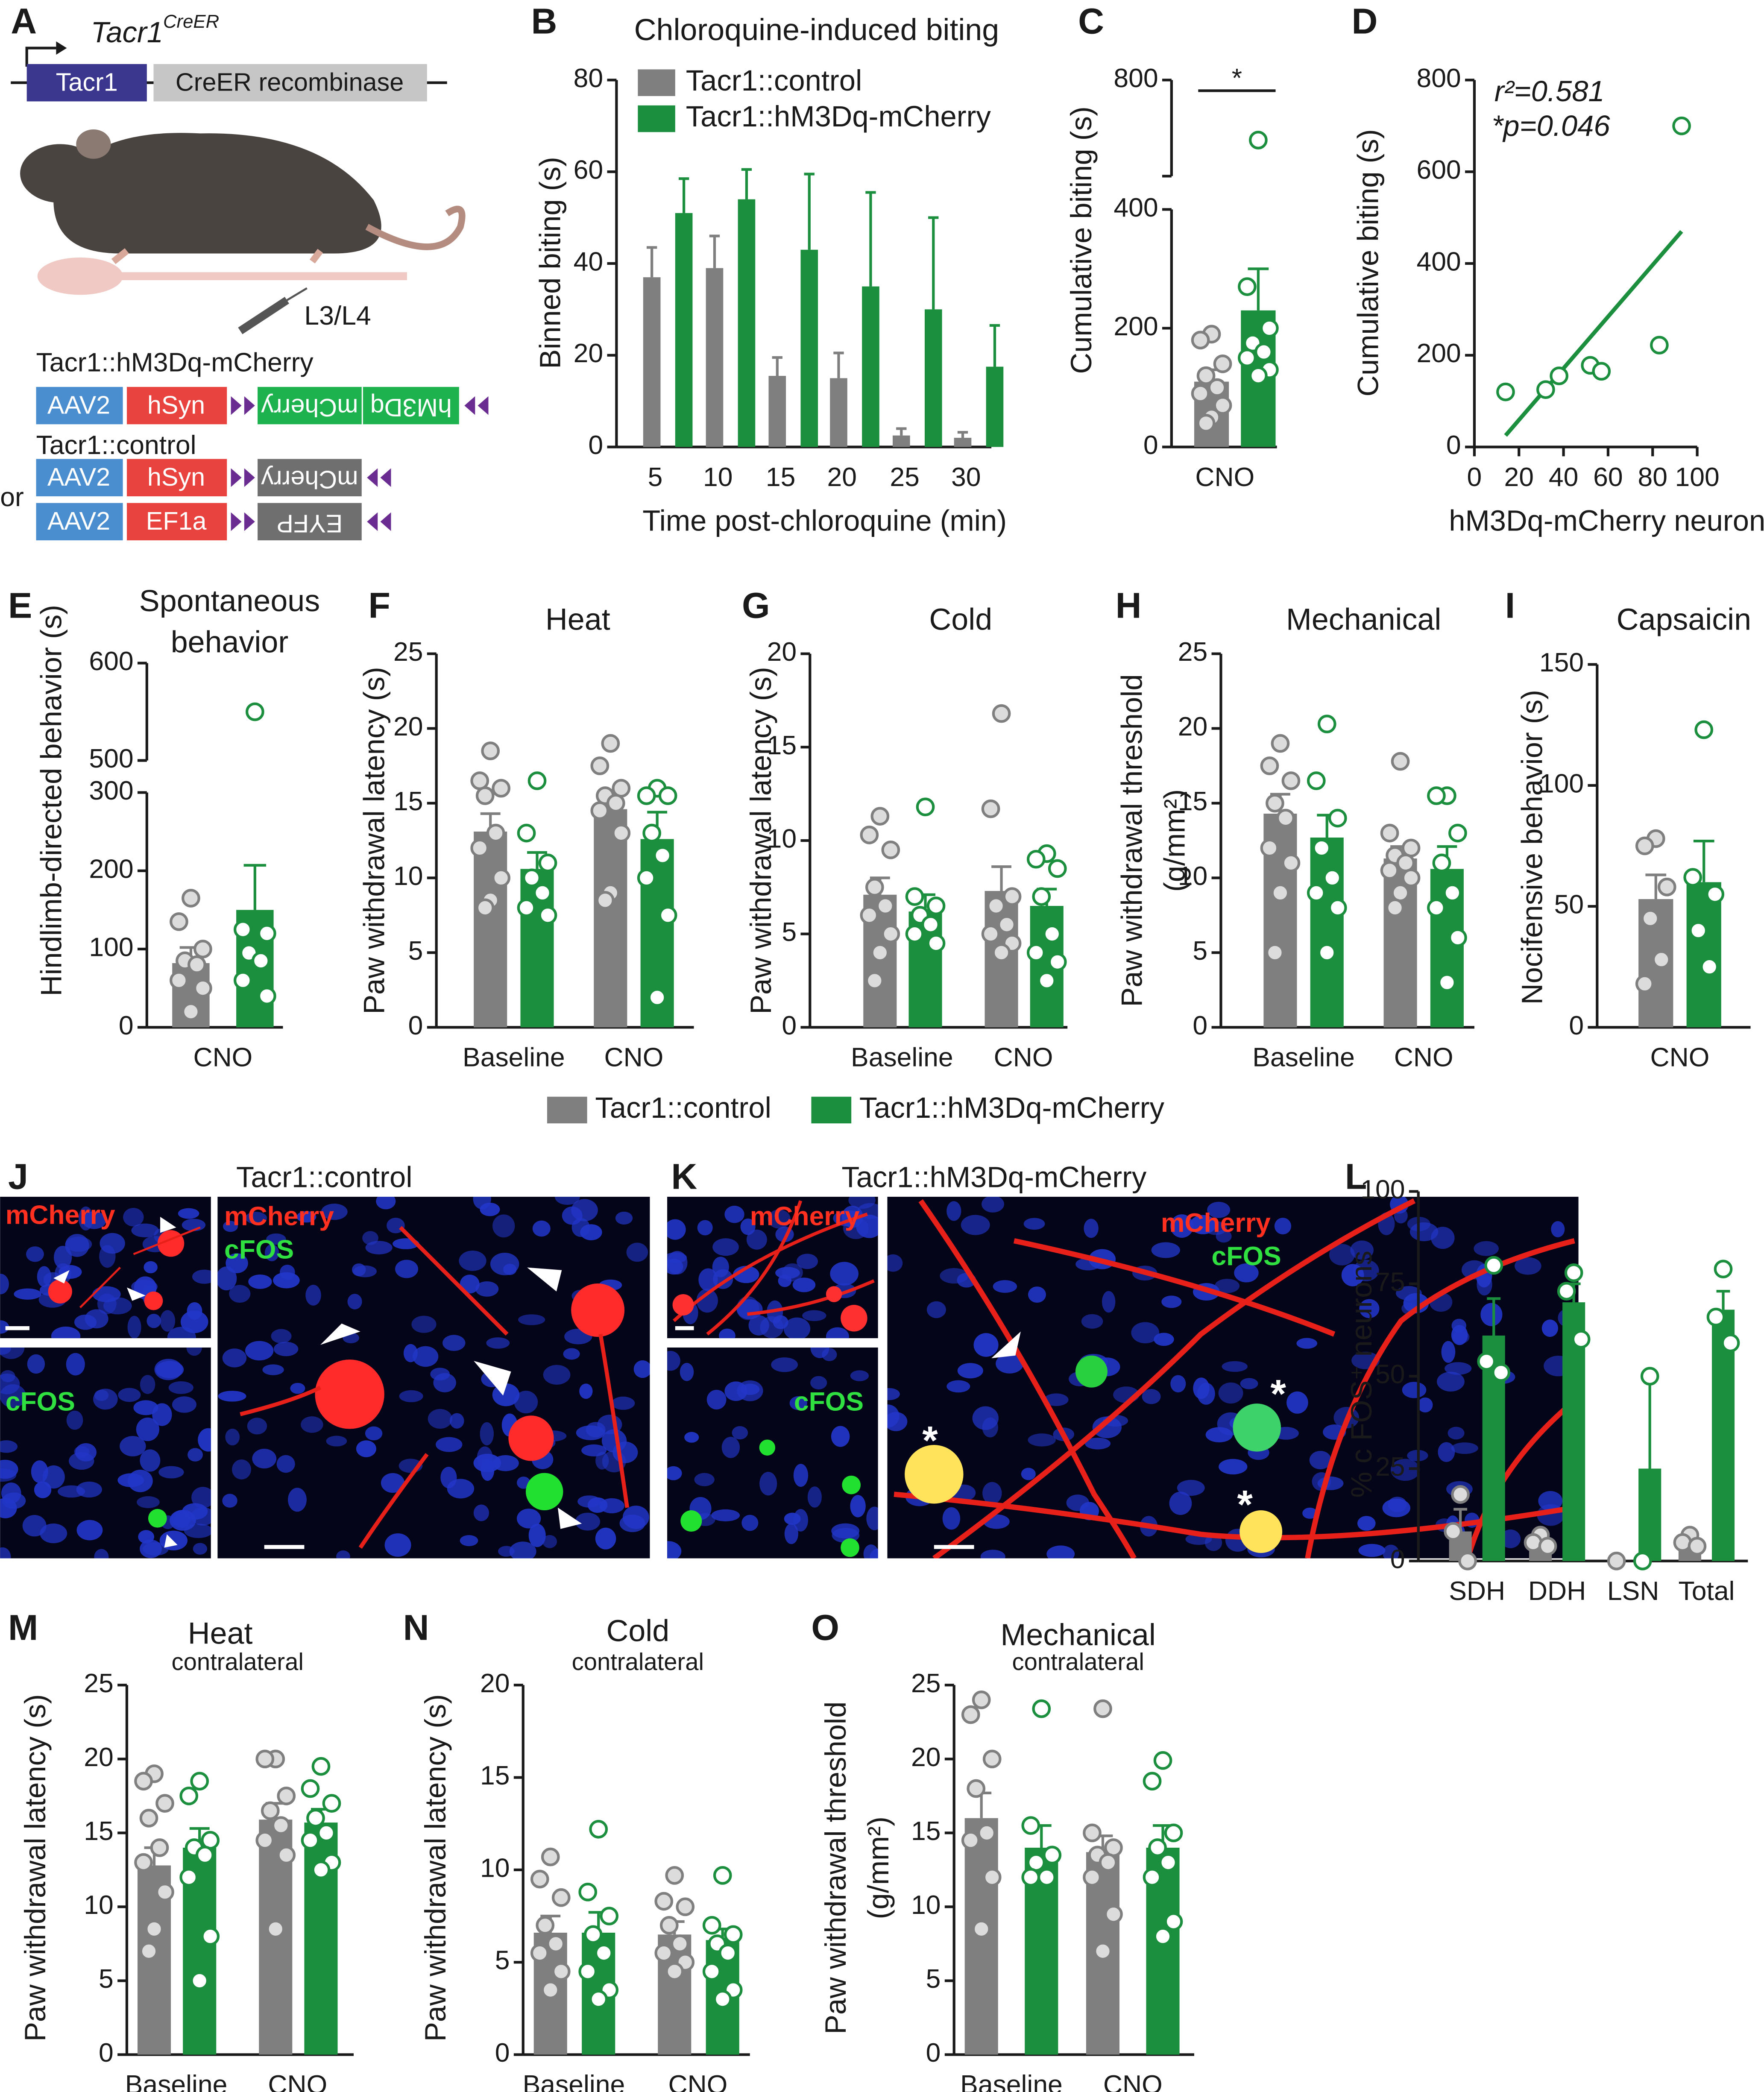 The image size is (1764, 2092). I want to click on panel-j: J Tacr1::control, so click(325, 1358).